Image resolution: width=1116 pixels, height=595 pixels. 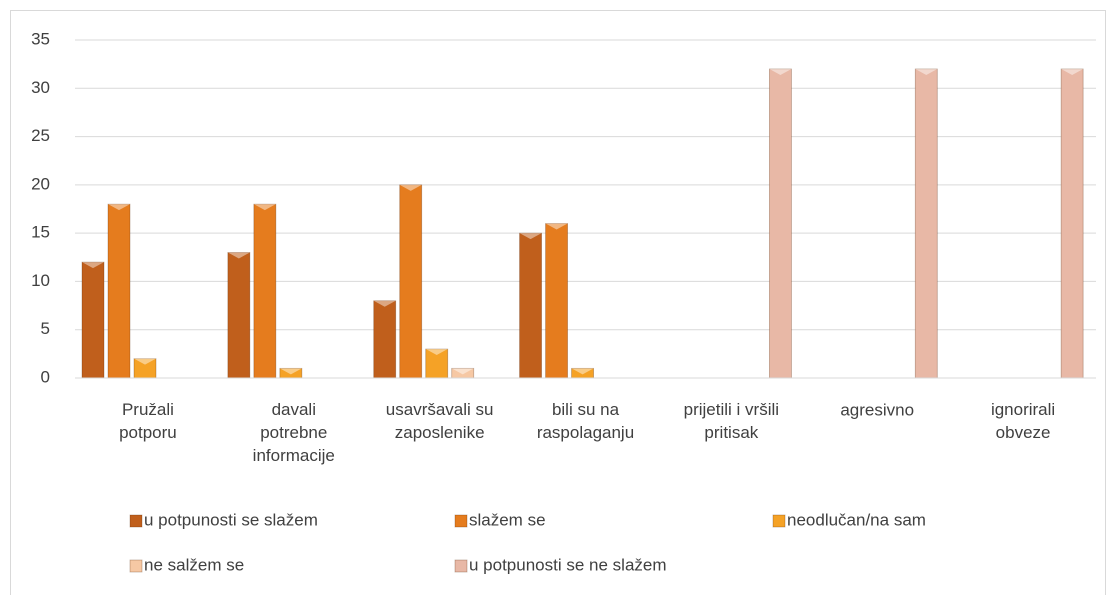 What do you see at coordinates (507, 519) in the screenshot?
I see `legend-label: slažem se` at bounding box center [507, 519].